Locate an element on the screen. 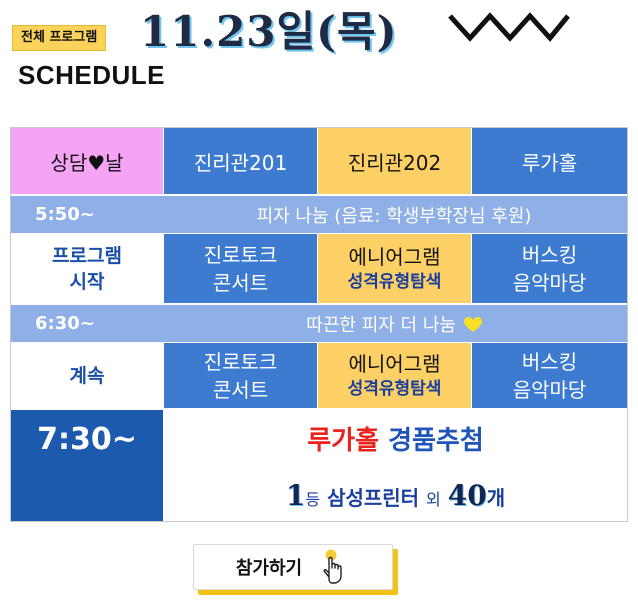 The width and height of the screenshot is (638, 606). pointing-hand-icon is located at coordinates (332, 566).